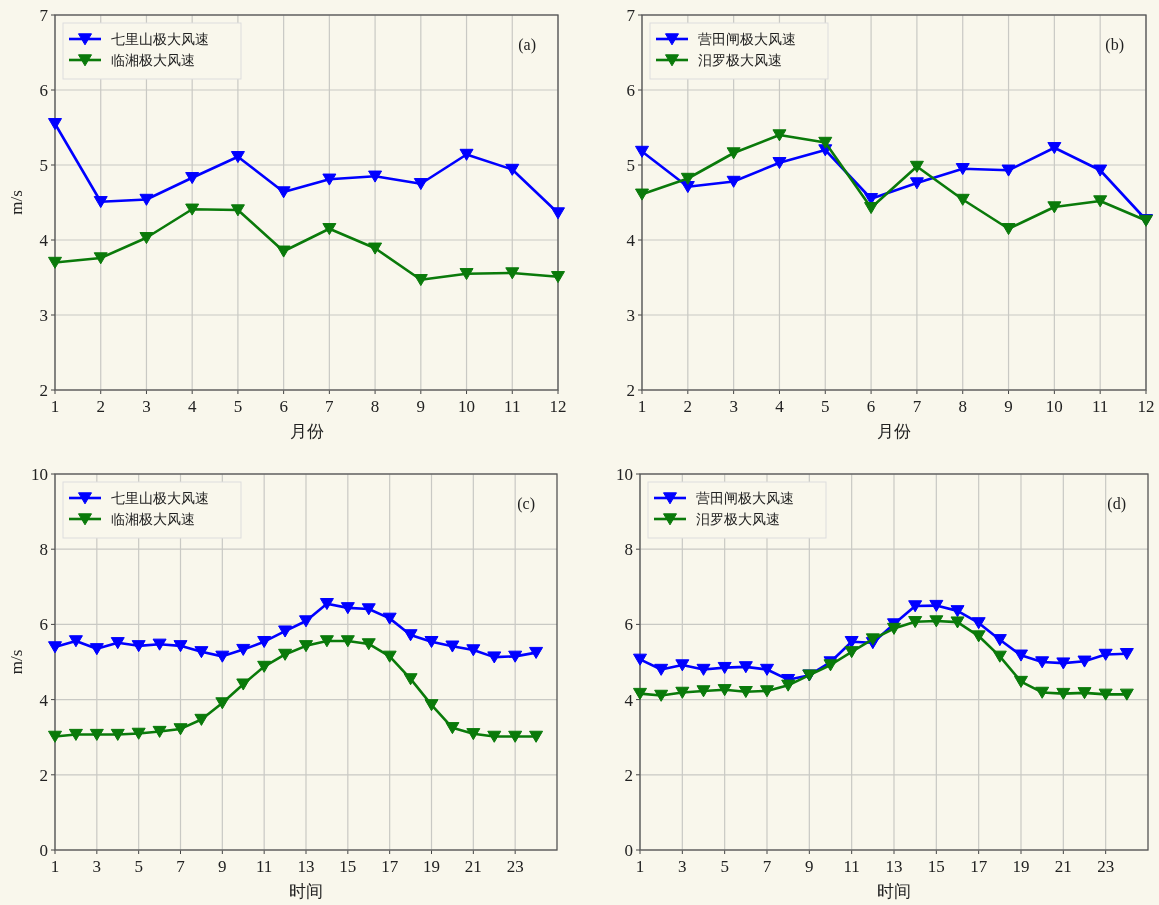 This screenshot has height=905, width=1159. What do you see at coordinates (1116, 504) in the screenshot?
I see `annotation: (d)` at bounding box center [1116, 504].